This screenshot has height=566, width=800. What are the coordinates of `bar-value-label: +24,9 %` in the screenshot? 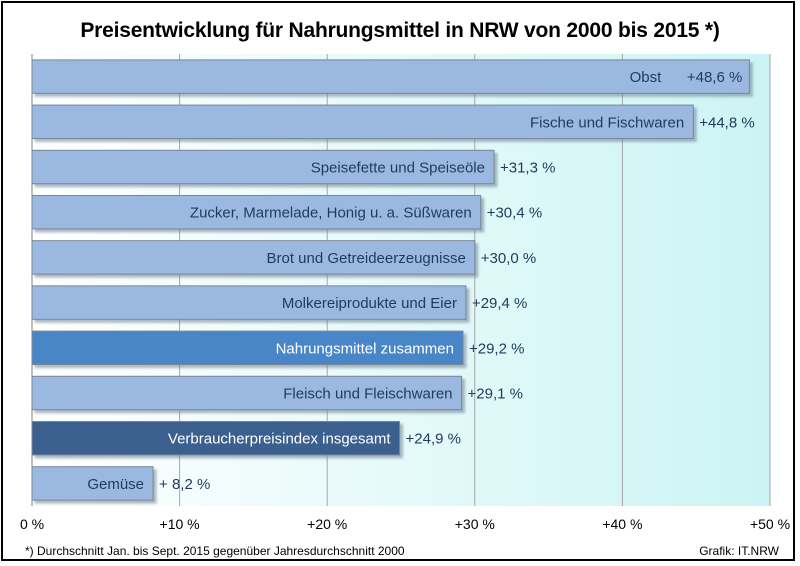 It's located at (433, 439).